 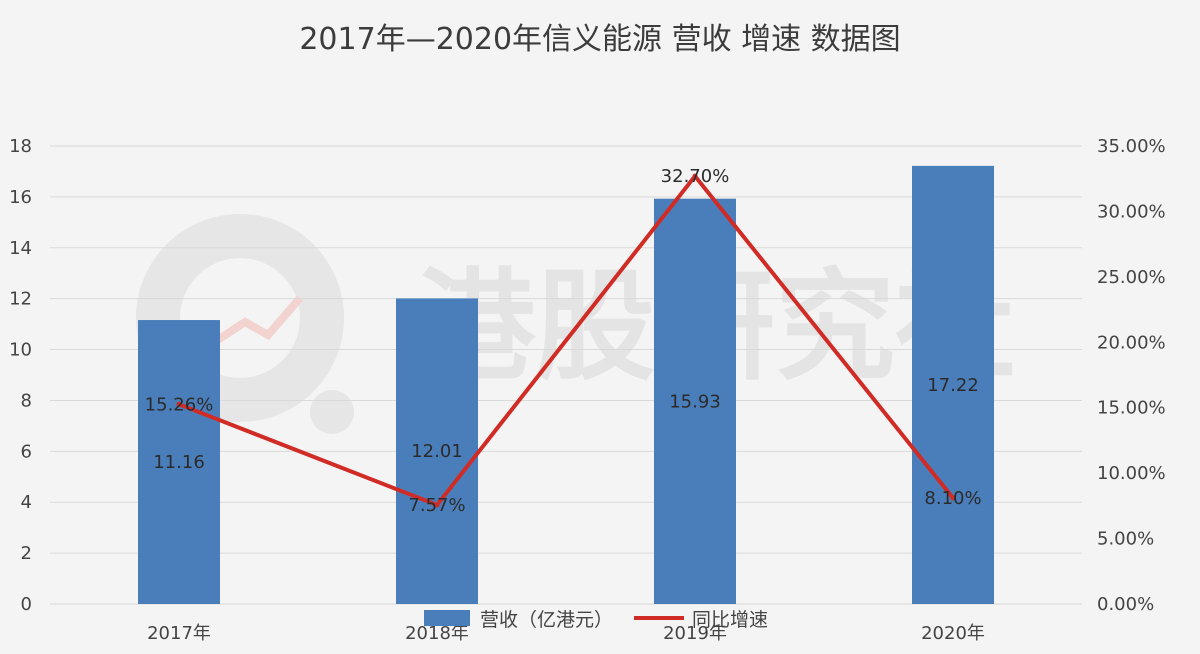 What do you see at coordinates (1131, 146) in the screenshot?
I see `right-axis-tick-label: 35.00%` at bounding box center [1131, 146].